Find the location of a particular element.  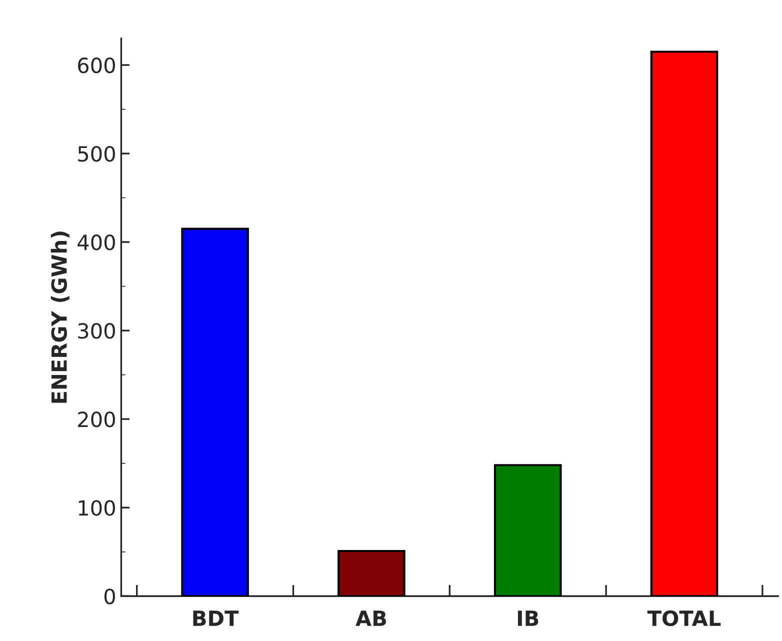

y-tick-label: 200 is located at coordinates (96, 420).